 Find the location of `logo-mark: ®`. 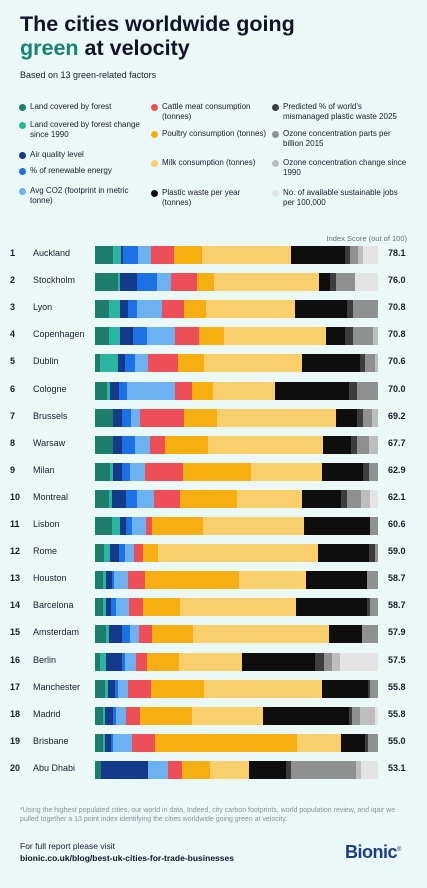

logo-mark: ® is located at coordinates (399, 850).